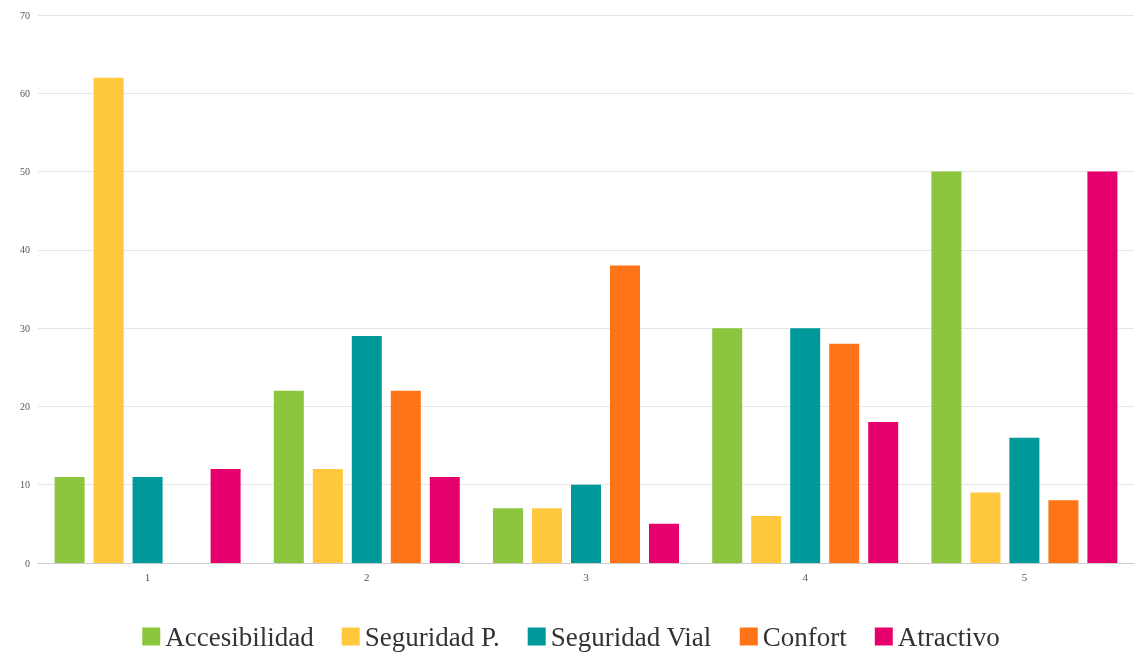 The width and height of the screenshot is (1142, 657). What do you see at coordinates (25, 406) in the screenshot?
I see `y-tick-label: 20` at bounding box center [25, 406].